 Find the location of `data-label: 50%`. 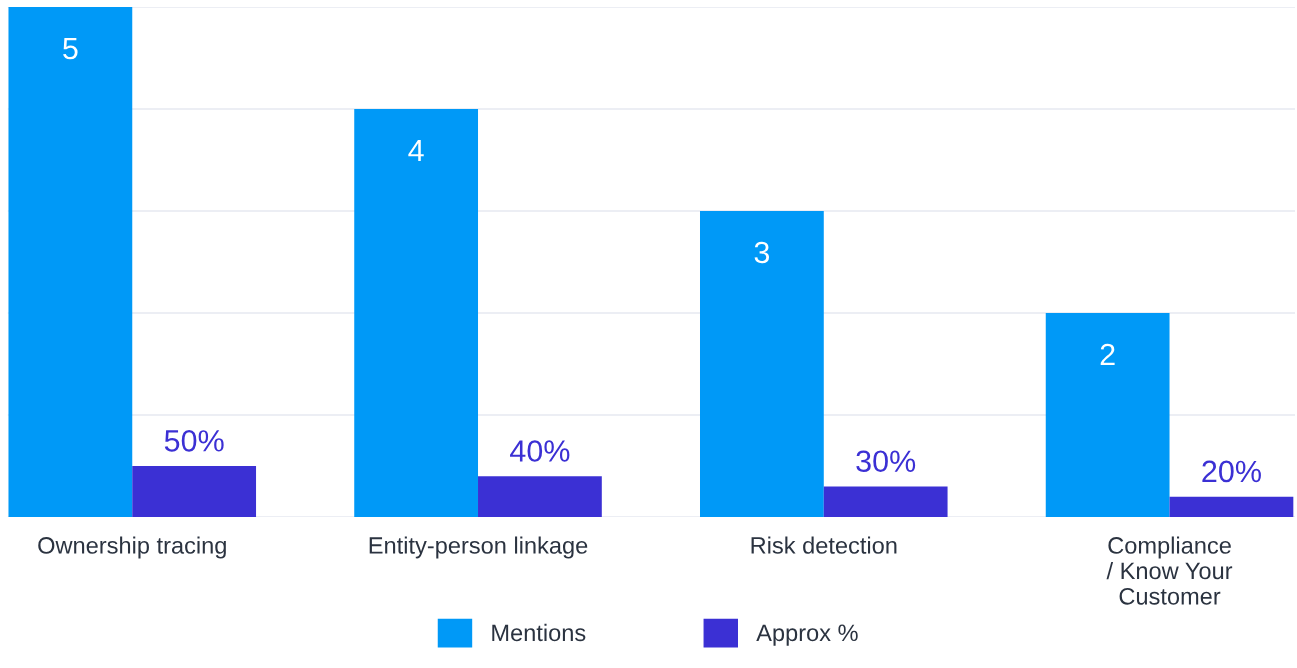

data-label: 50% is located at coordinates (194, 441).